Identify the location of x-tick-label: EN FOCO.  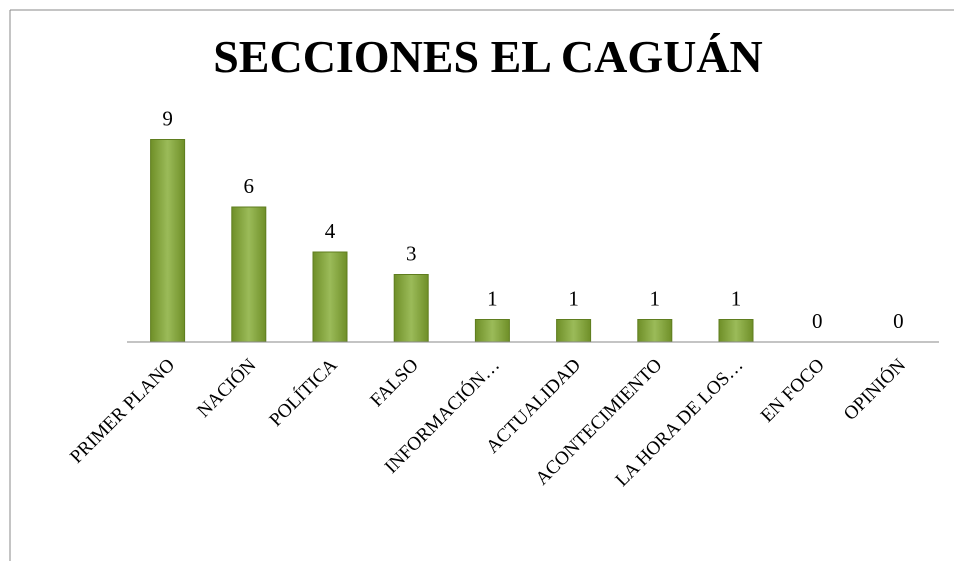
(793, 391).